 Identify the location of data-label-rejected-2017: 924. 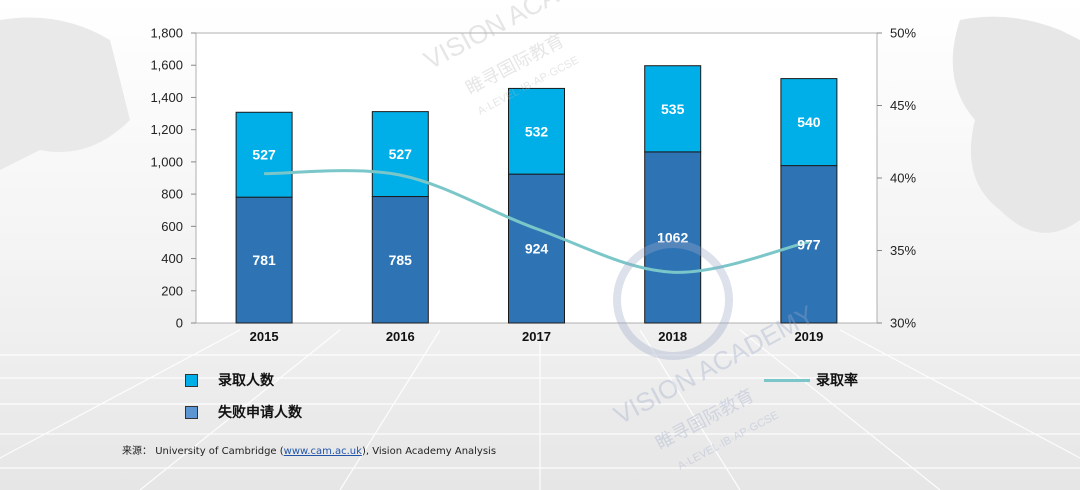
(537, 249).